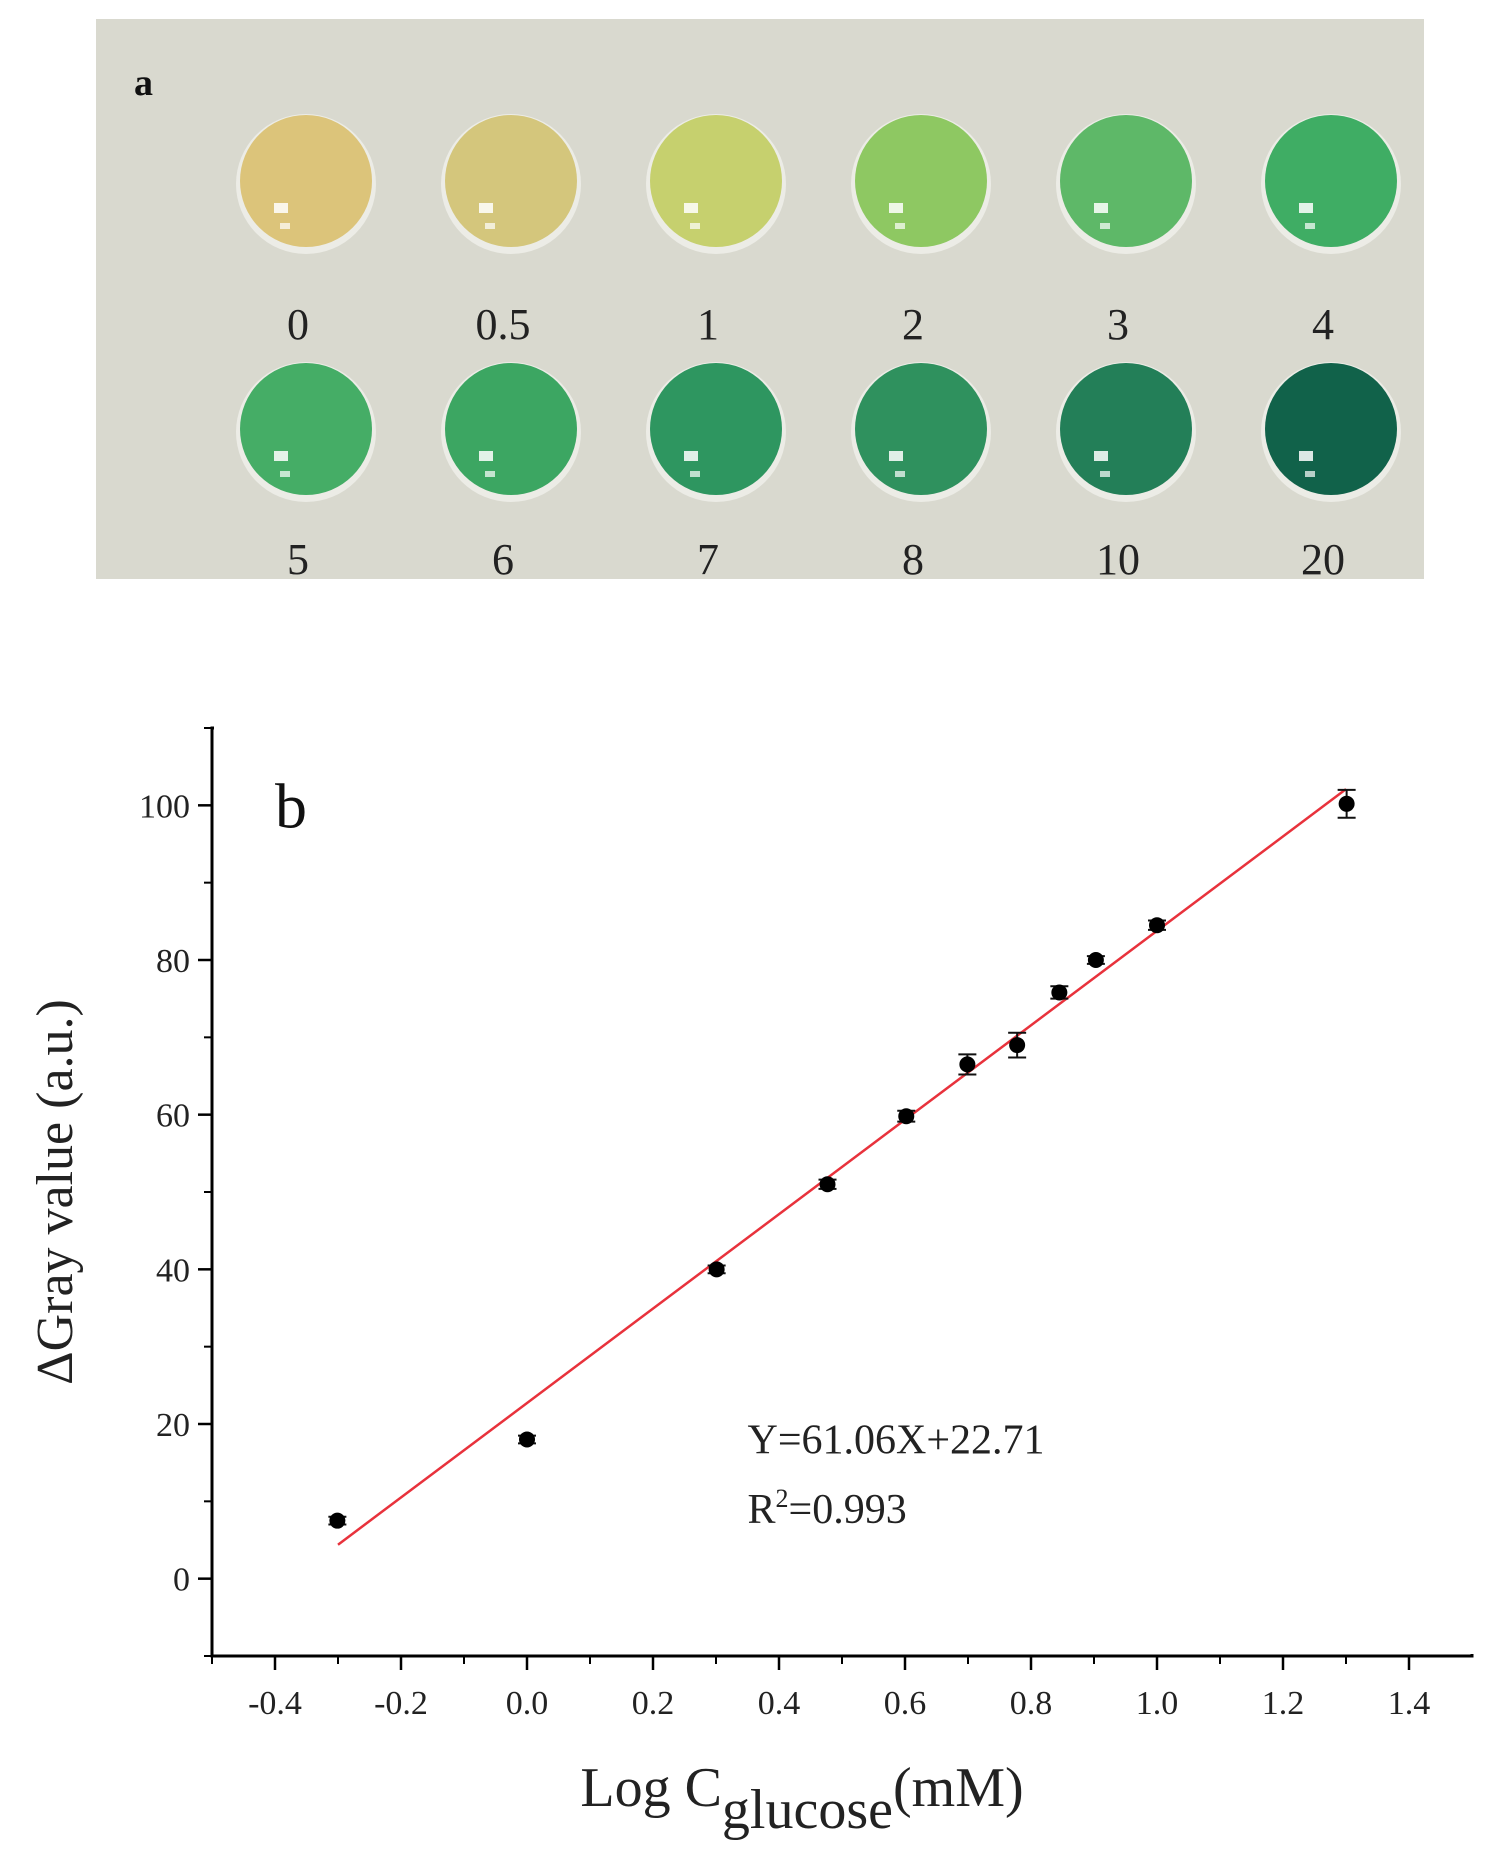 The height and width of the screenshot is (1852, 1506). I want to click on x-tick-label: 1.0, so click(1157, 1703).